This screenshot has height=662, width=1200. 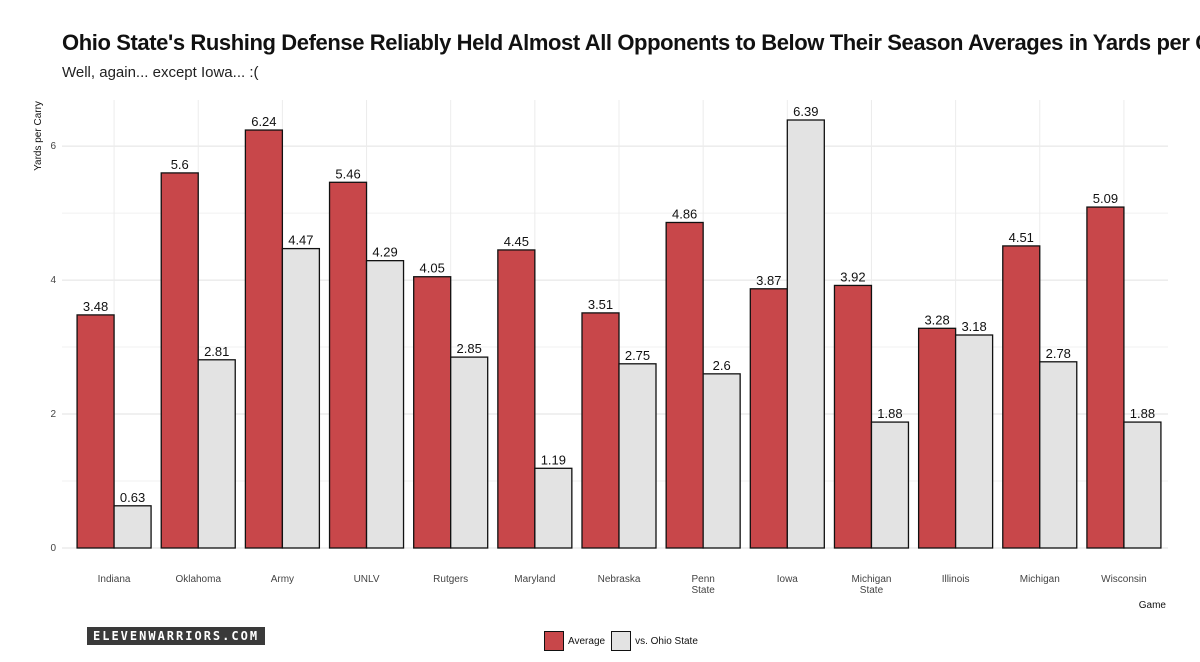 What do you see at coordinates (936, 319) in the screenshot?
I see `data-label: 3.28` at bounding box center [936, 319].